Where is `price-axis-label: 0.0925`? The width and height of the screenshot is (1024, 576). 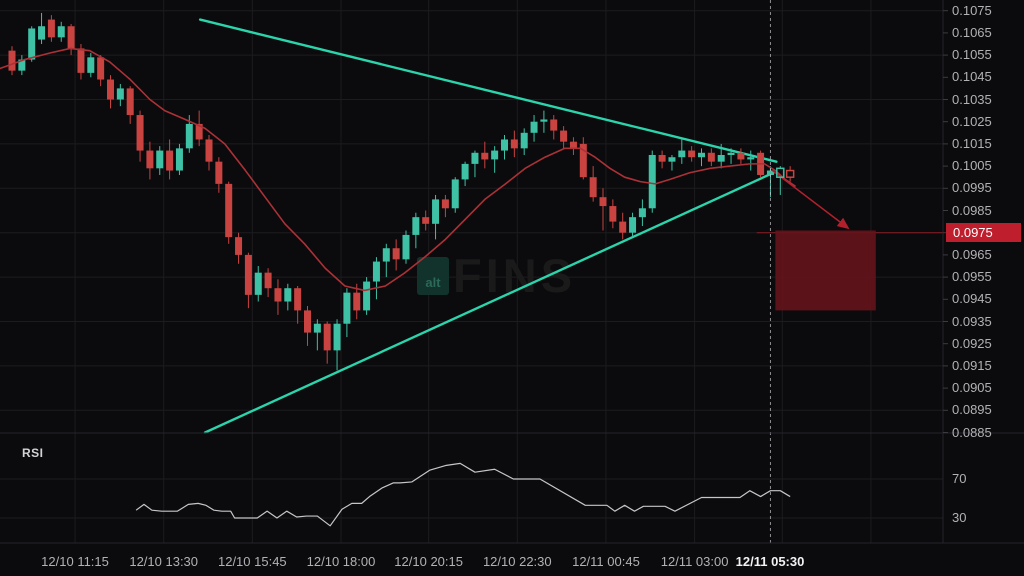 price-axis-label: 0.0925 is located at coordinates (972, 343).